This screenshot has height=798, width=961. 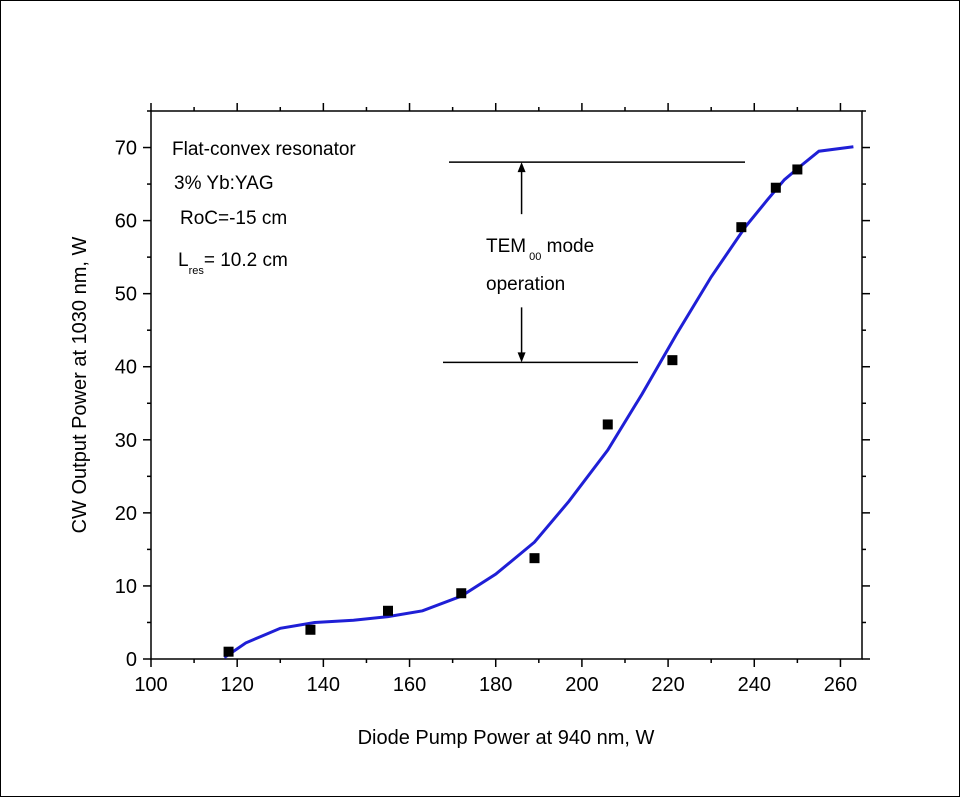 What do you see at coordinates (521, 357) in the screenshot?
I see `lower-arrow-head` at bounding box center [521, 357].